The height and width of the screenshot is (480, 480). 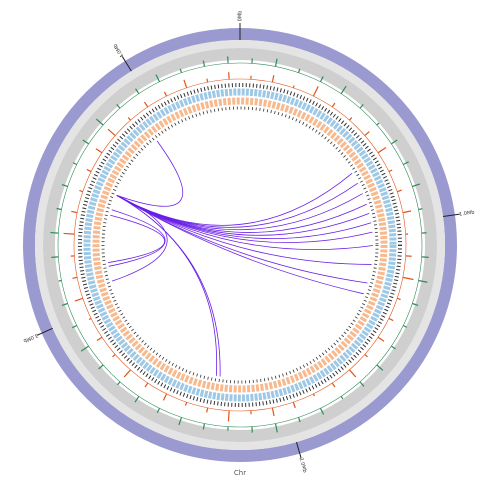 I want to click on tick-label: 4.0Mb, so click(x=118, y=50).